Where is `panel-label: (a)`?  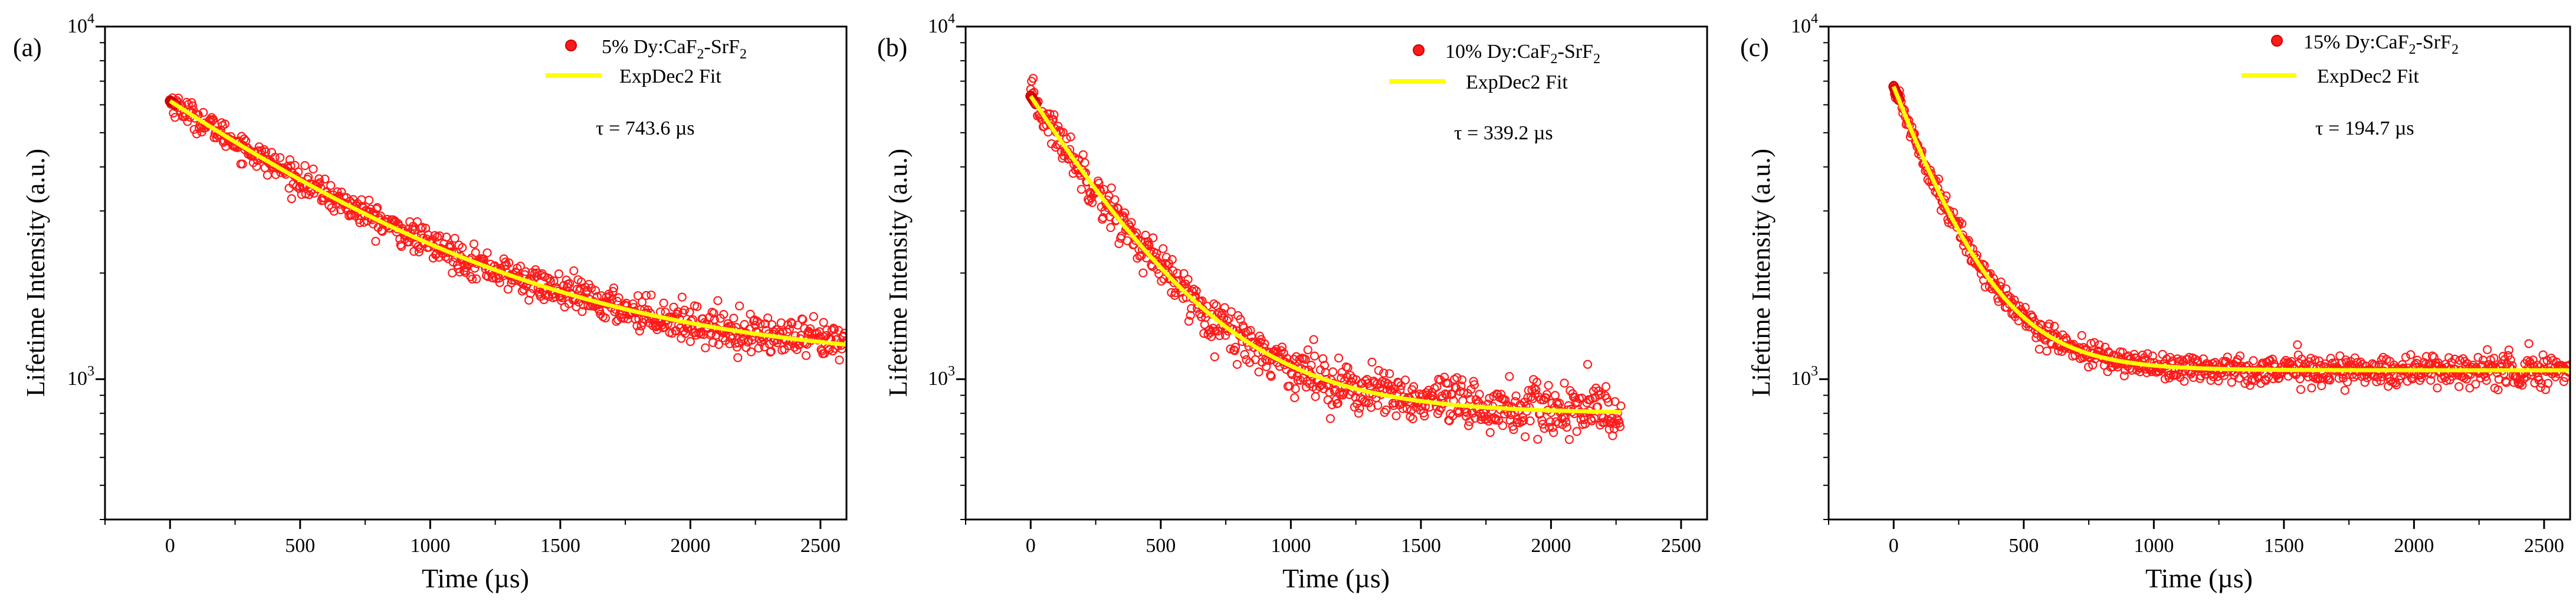
panel-label: (a) is located at coordinates (27, 48).